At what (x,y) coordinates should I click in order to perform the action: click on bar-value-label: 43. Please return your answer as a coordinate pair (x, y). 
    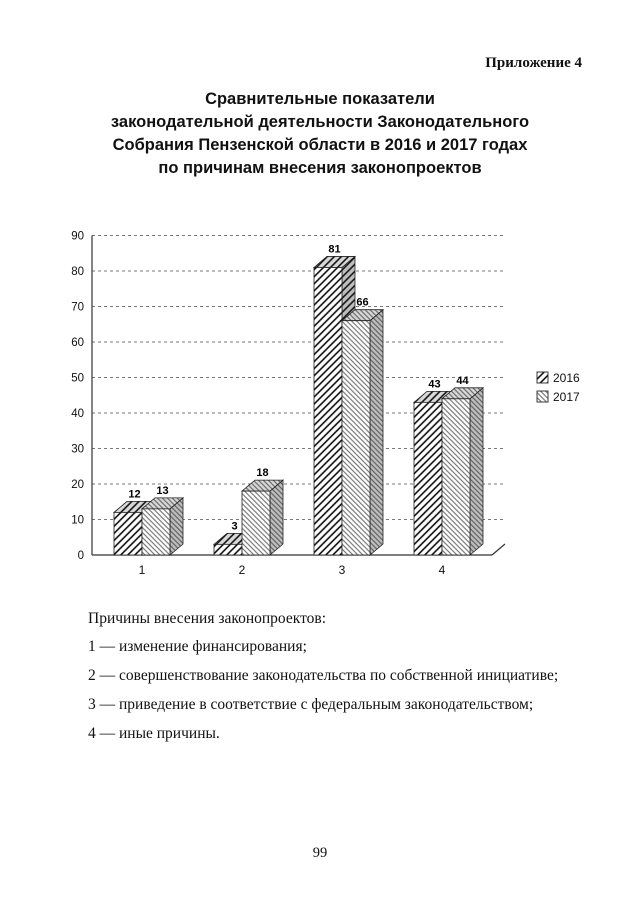
    Looking at the image, I should click on (434, 384).